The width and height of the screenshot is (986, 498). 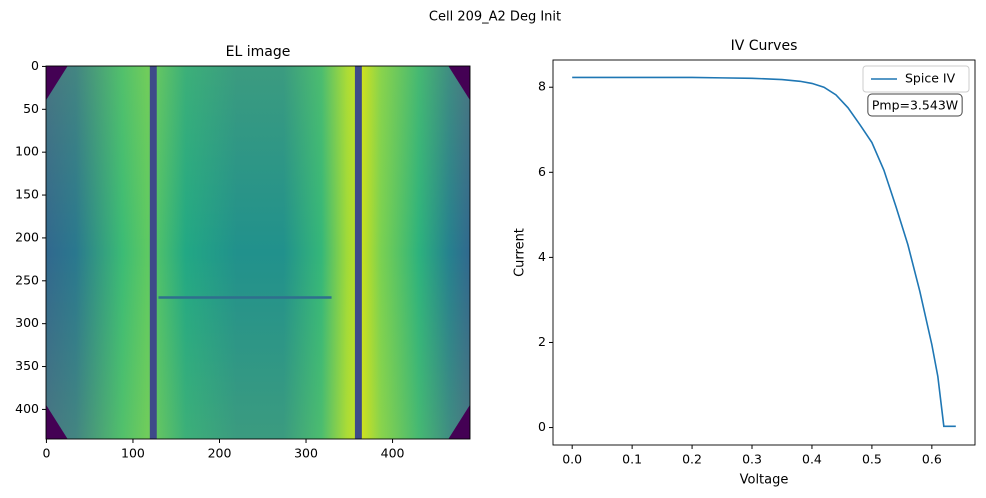 I want to click on legend-label: Spice IV, so click(x=930, y=78).